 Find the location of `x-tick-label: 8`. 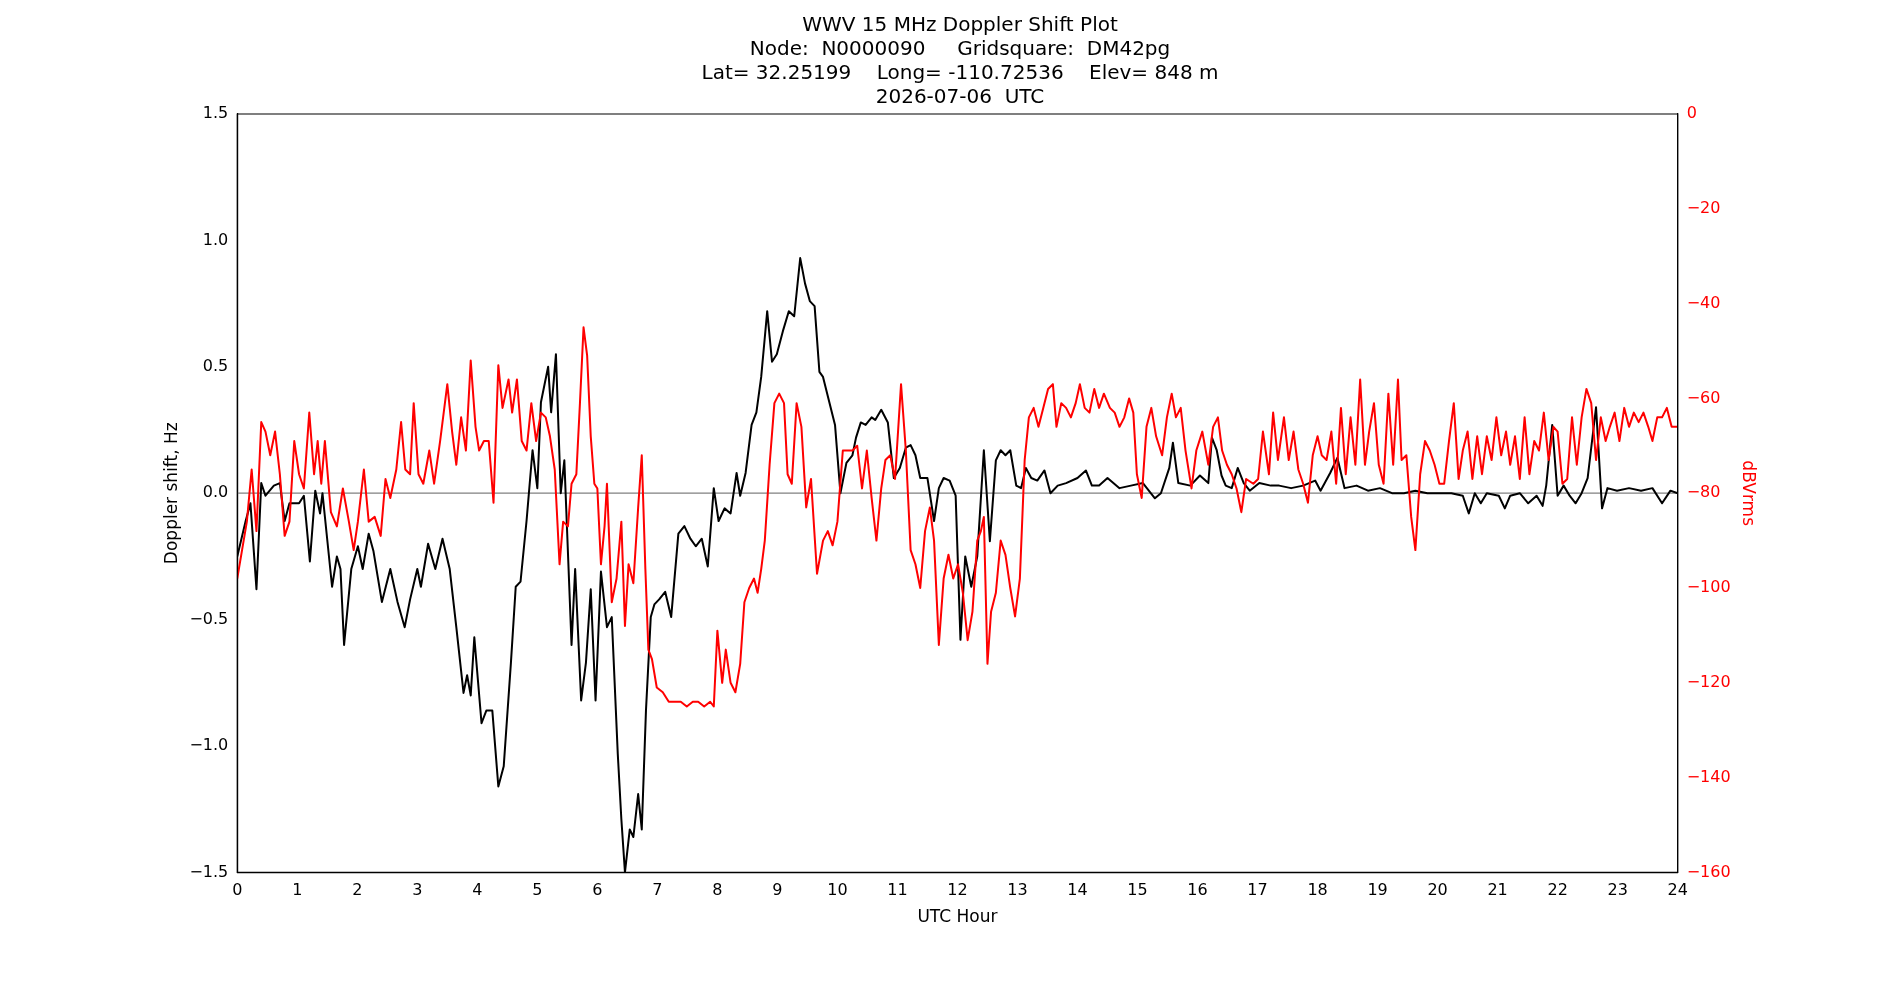

x-tick-label: 8 is located at coordinates (717, 890).